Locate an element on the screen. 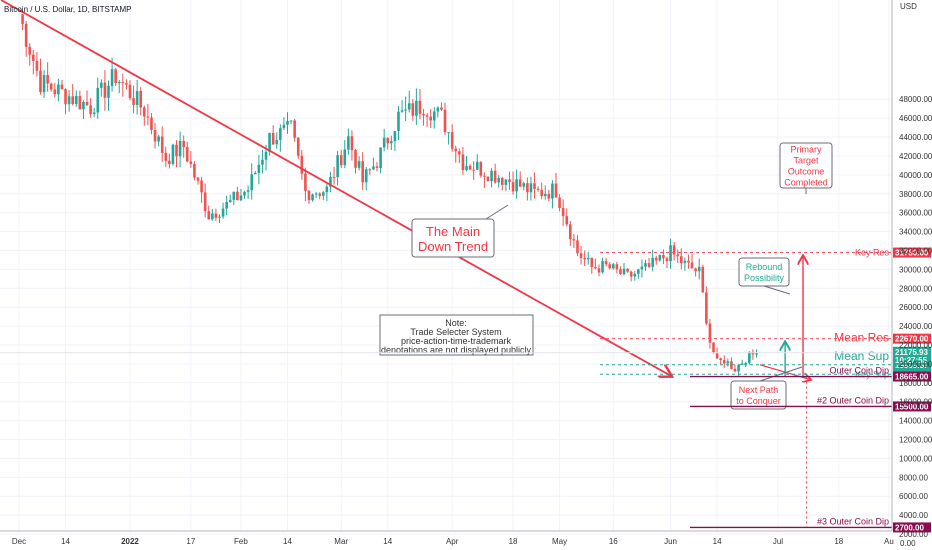 The width and height of the screenshot is (932, 550). primary-target-callout-text: Target is located at coordinates (806, 161).